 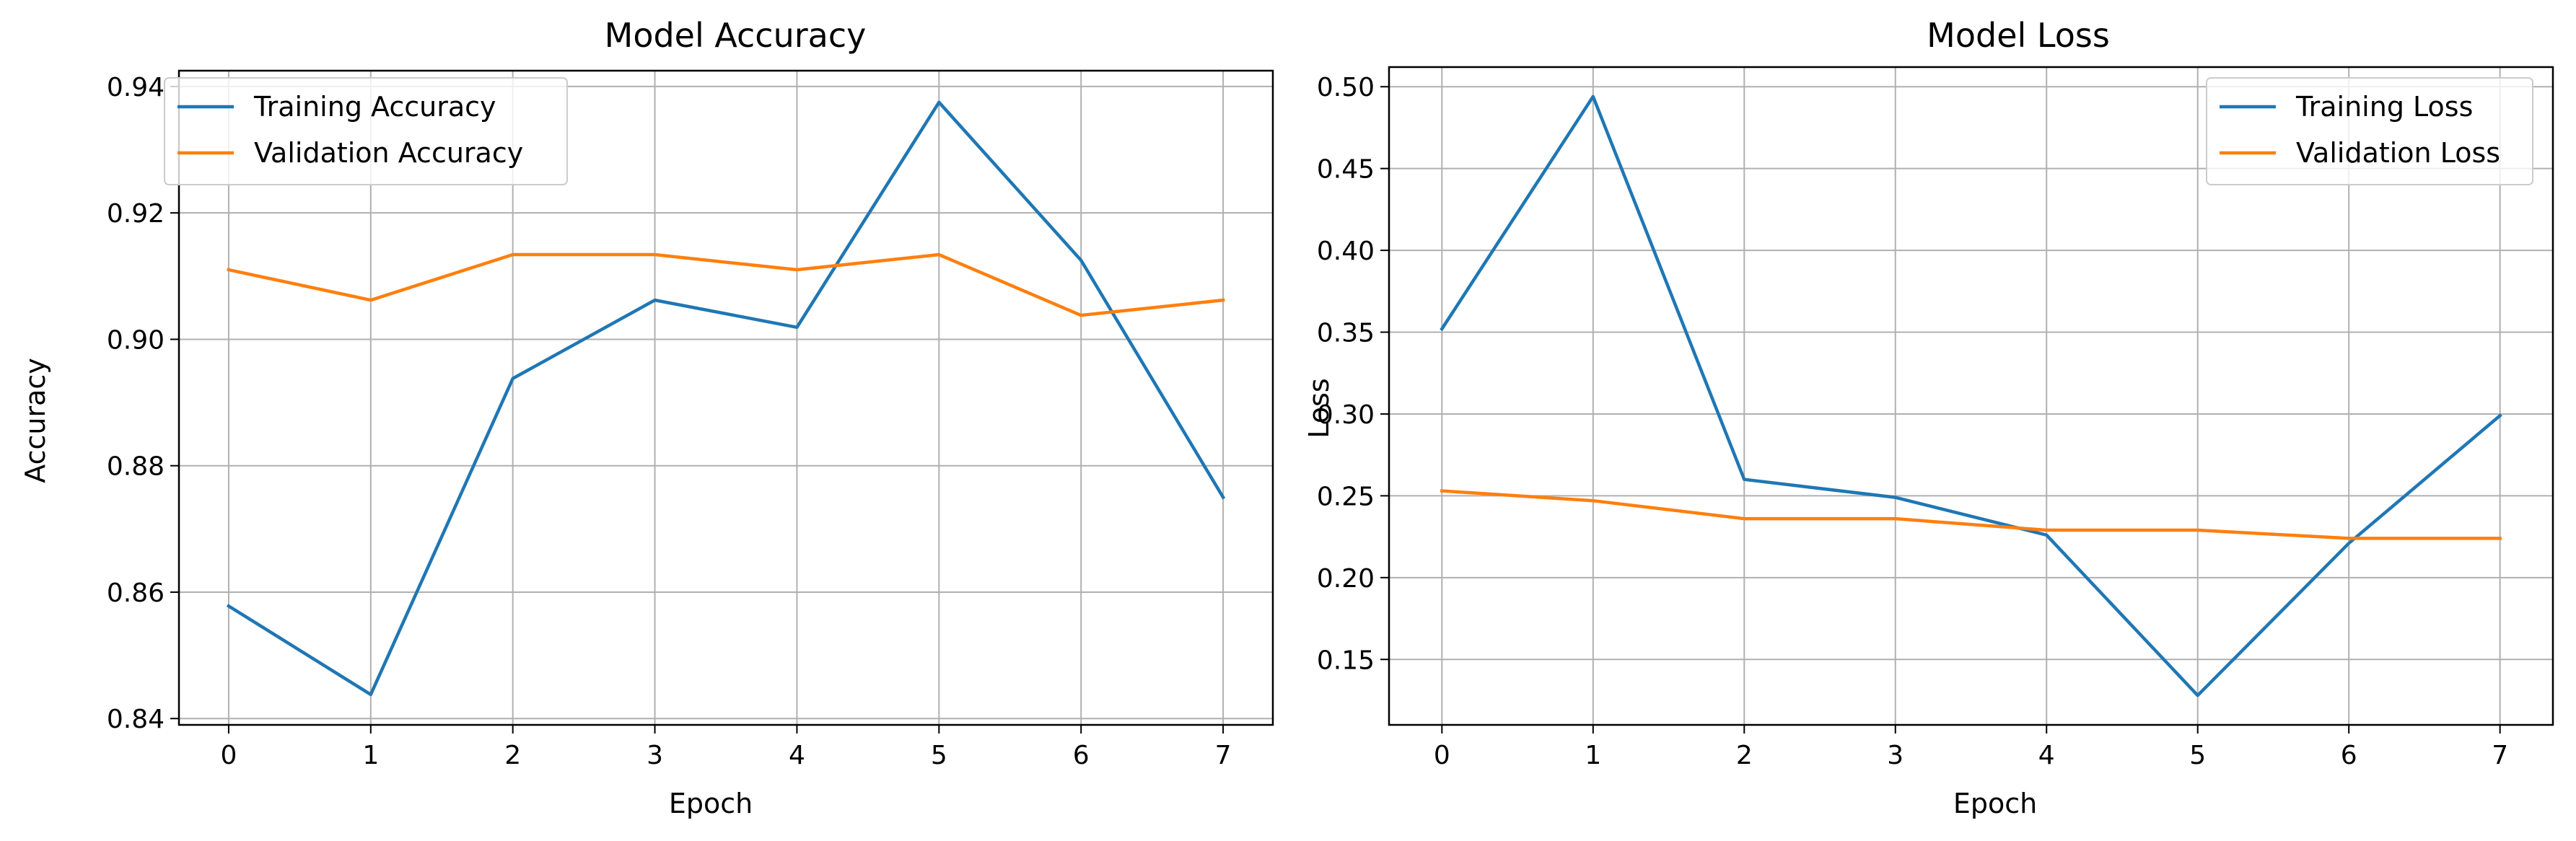 What do you see at coordinates (1346, 415) in the screenshot?
I see `y-tick-label: 0.30` at bounding box center [1346, 415].